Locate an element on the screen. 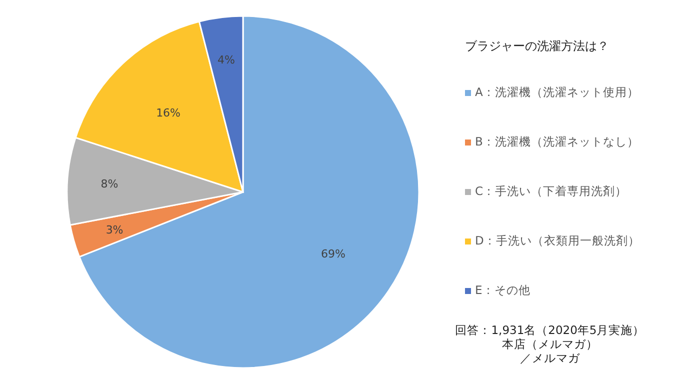 This screenshot has width=681, height=384. text: 回答：1,931名（2020年5月実施） is located at coordinates (550, 330).